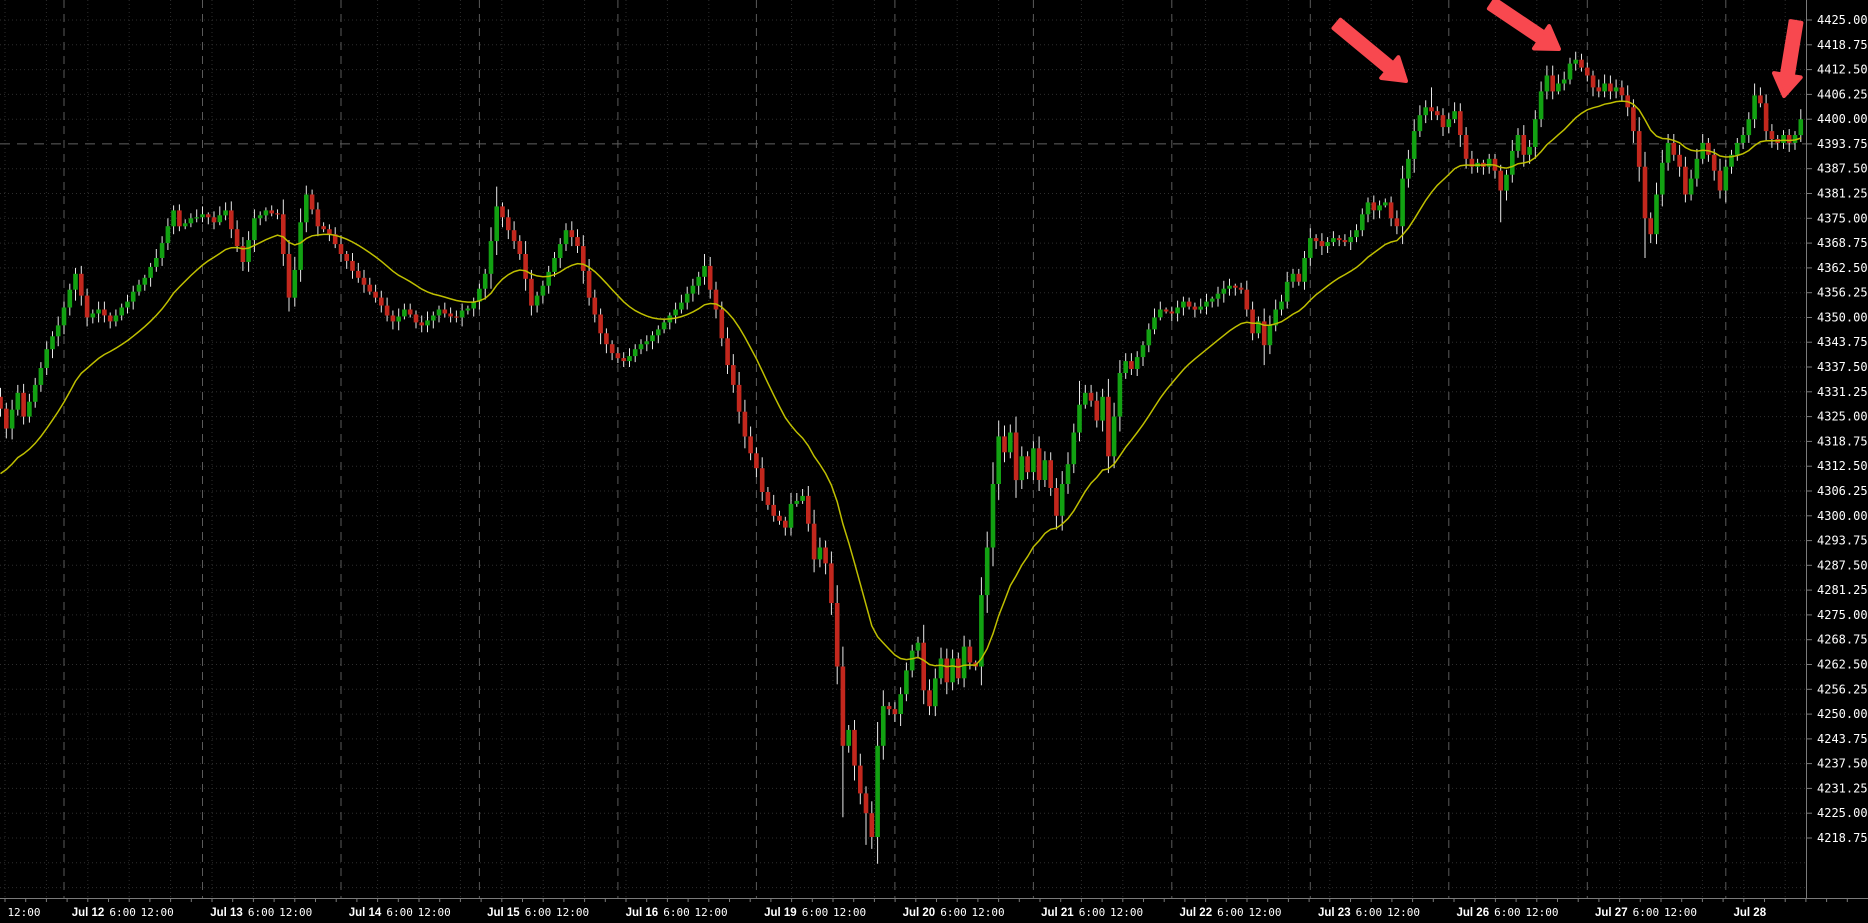 The height and width of the screenshot is (923, 1868). I want to click on price-label: 4318.75, so click(1842, 441).